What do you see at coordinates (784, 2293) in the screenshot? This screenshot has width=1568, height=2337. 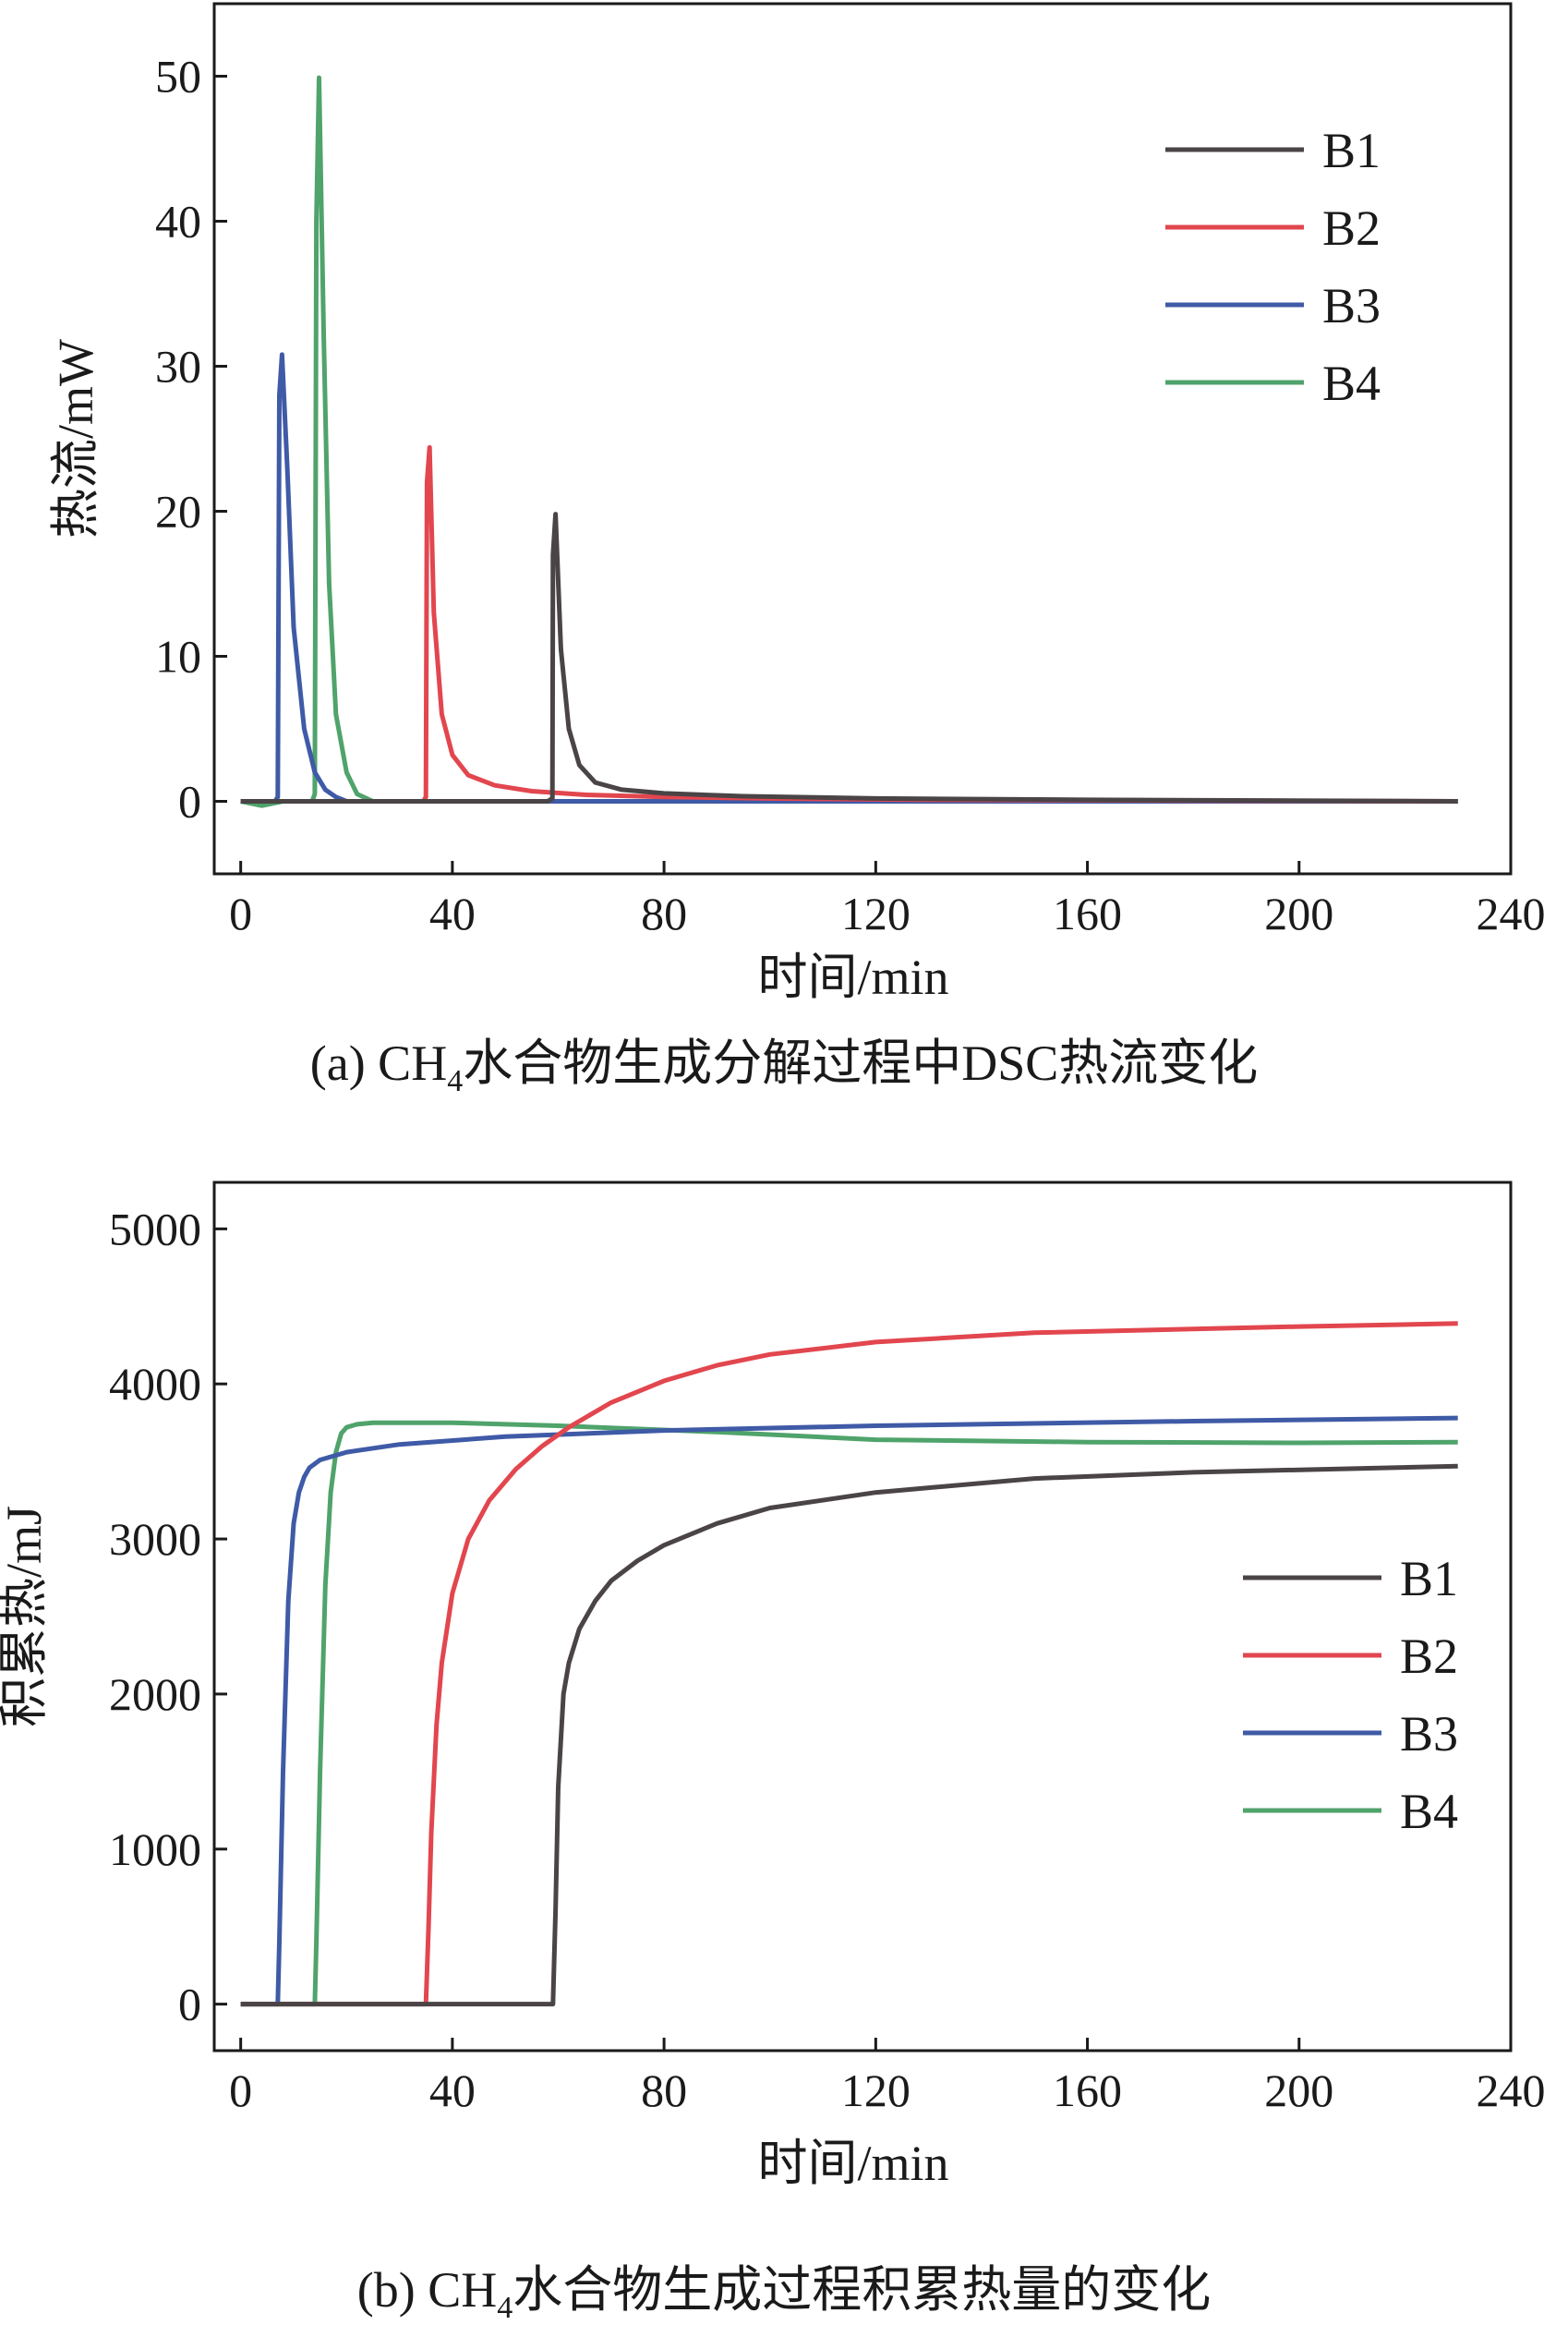 I see `caption-b: (b) CH4水合物生成过程积累热量的变化` at bounding box center [784, 2293].